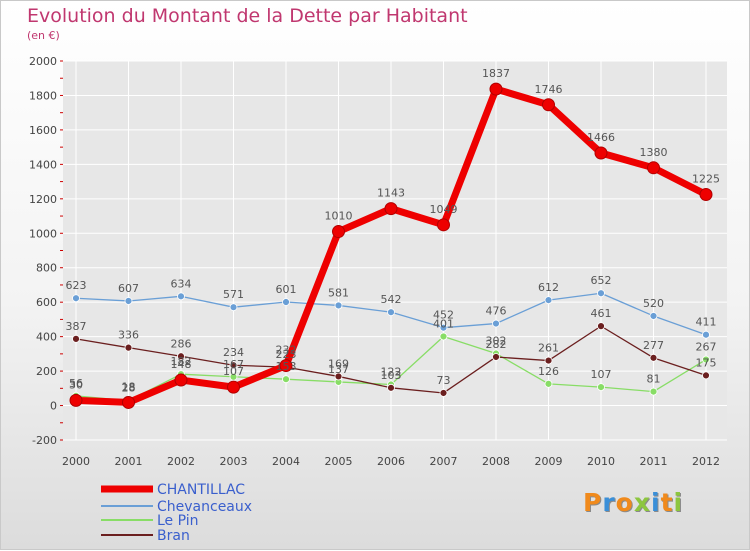 The height and width of the screenshot is (551, 750). Describe the element at coordinates (391, 375) in the screenshot. I see `data-label: 103` at that location.